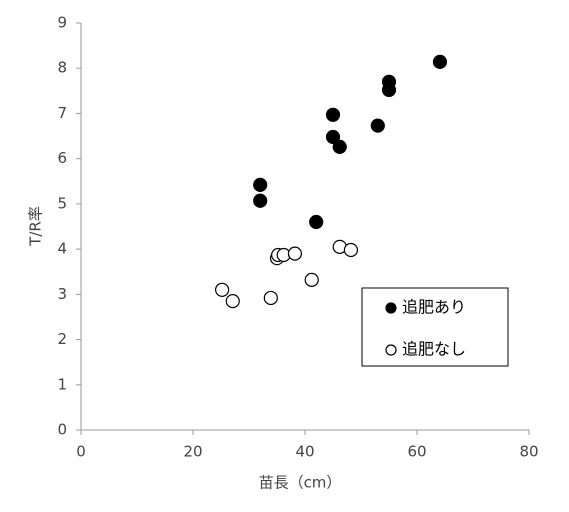  What do you see at coordinates (416, 452) in the screenshot?
I see `x-tick-label: 60` at bounding box center [416, 452].